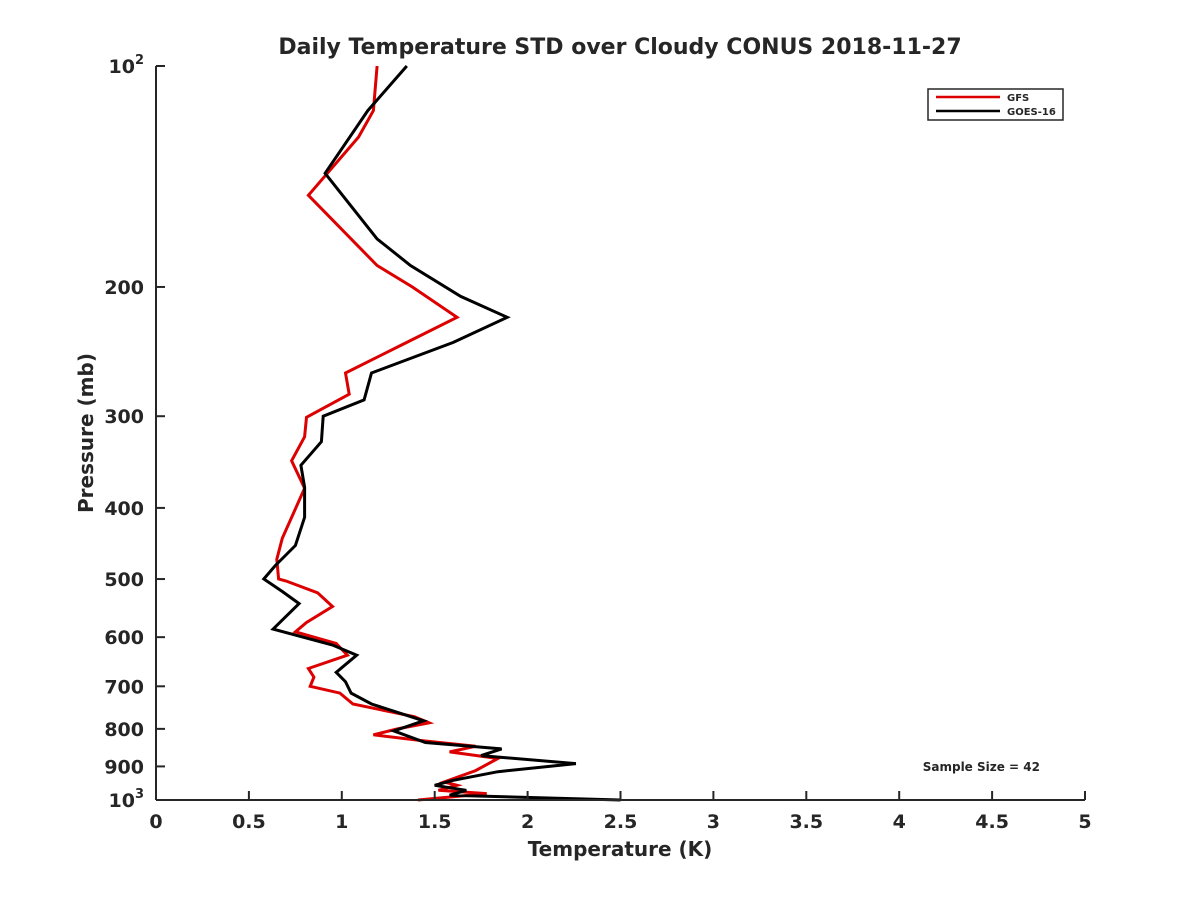 The height and width of the screenshot is (900, 1200). I want to click on y-tick-label: 10², so click(127, 65).